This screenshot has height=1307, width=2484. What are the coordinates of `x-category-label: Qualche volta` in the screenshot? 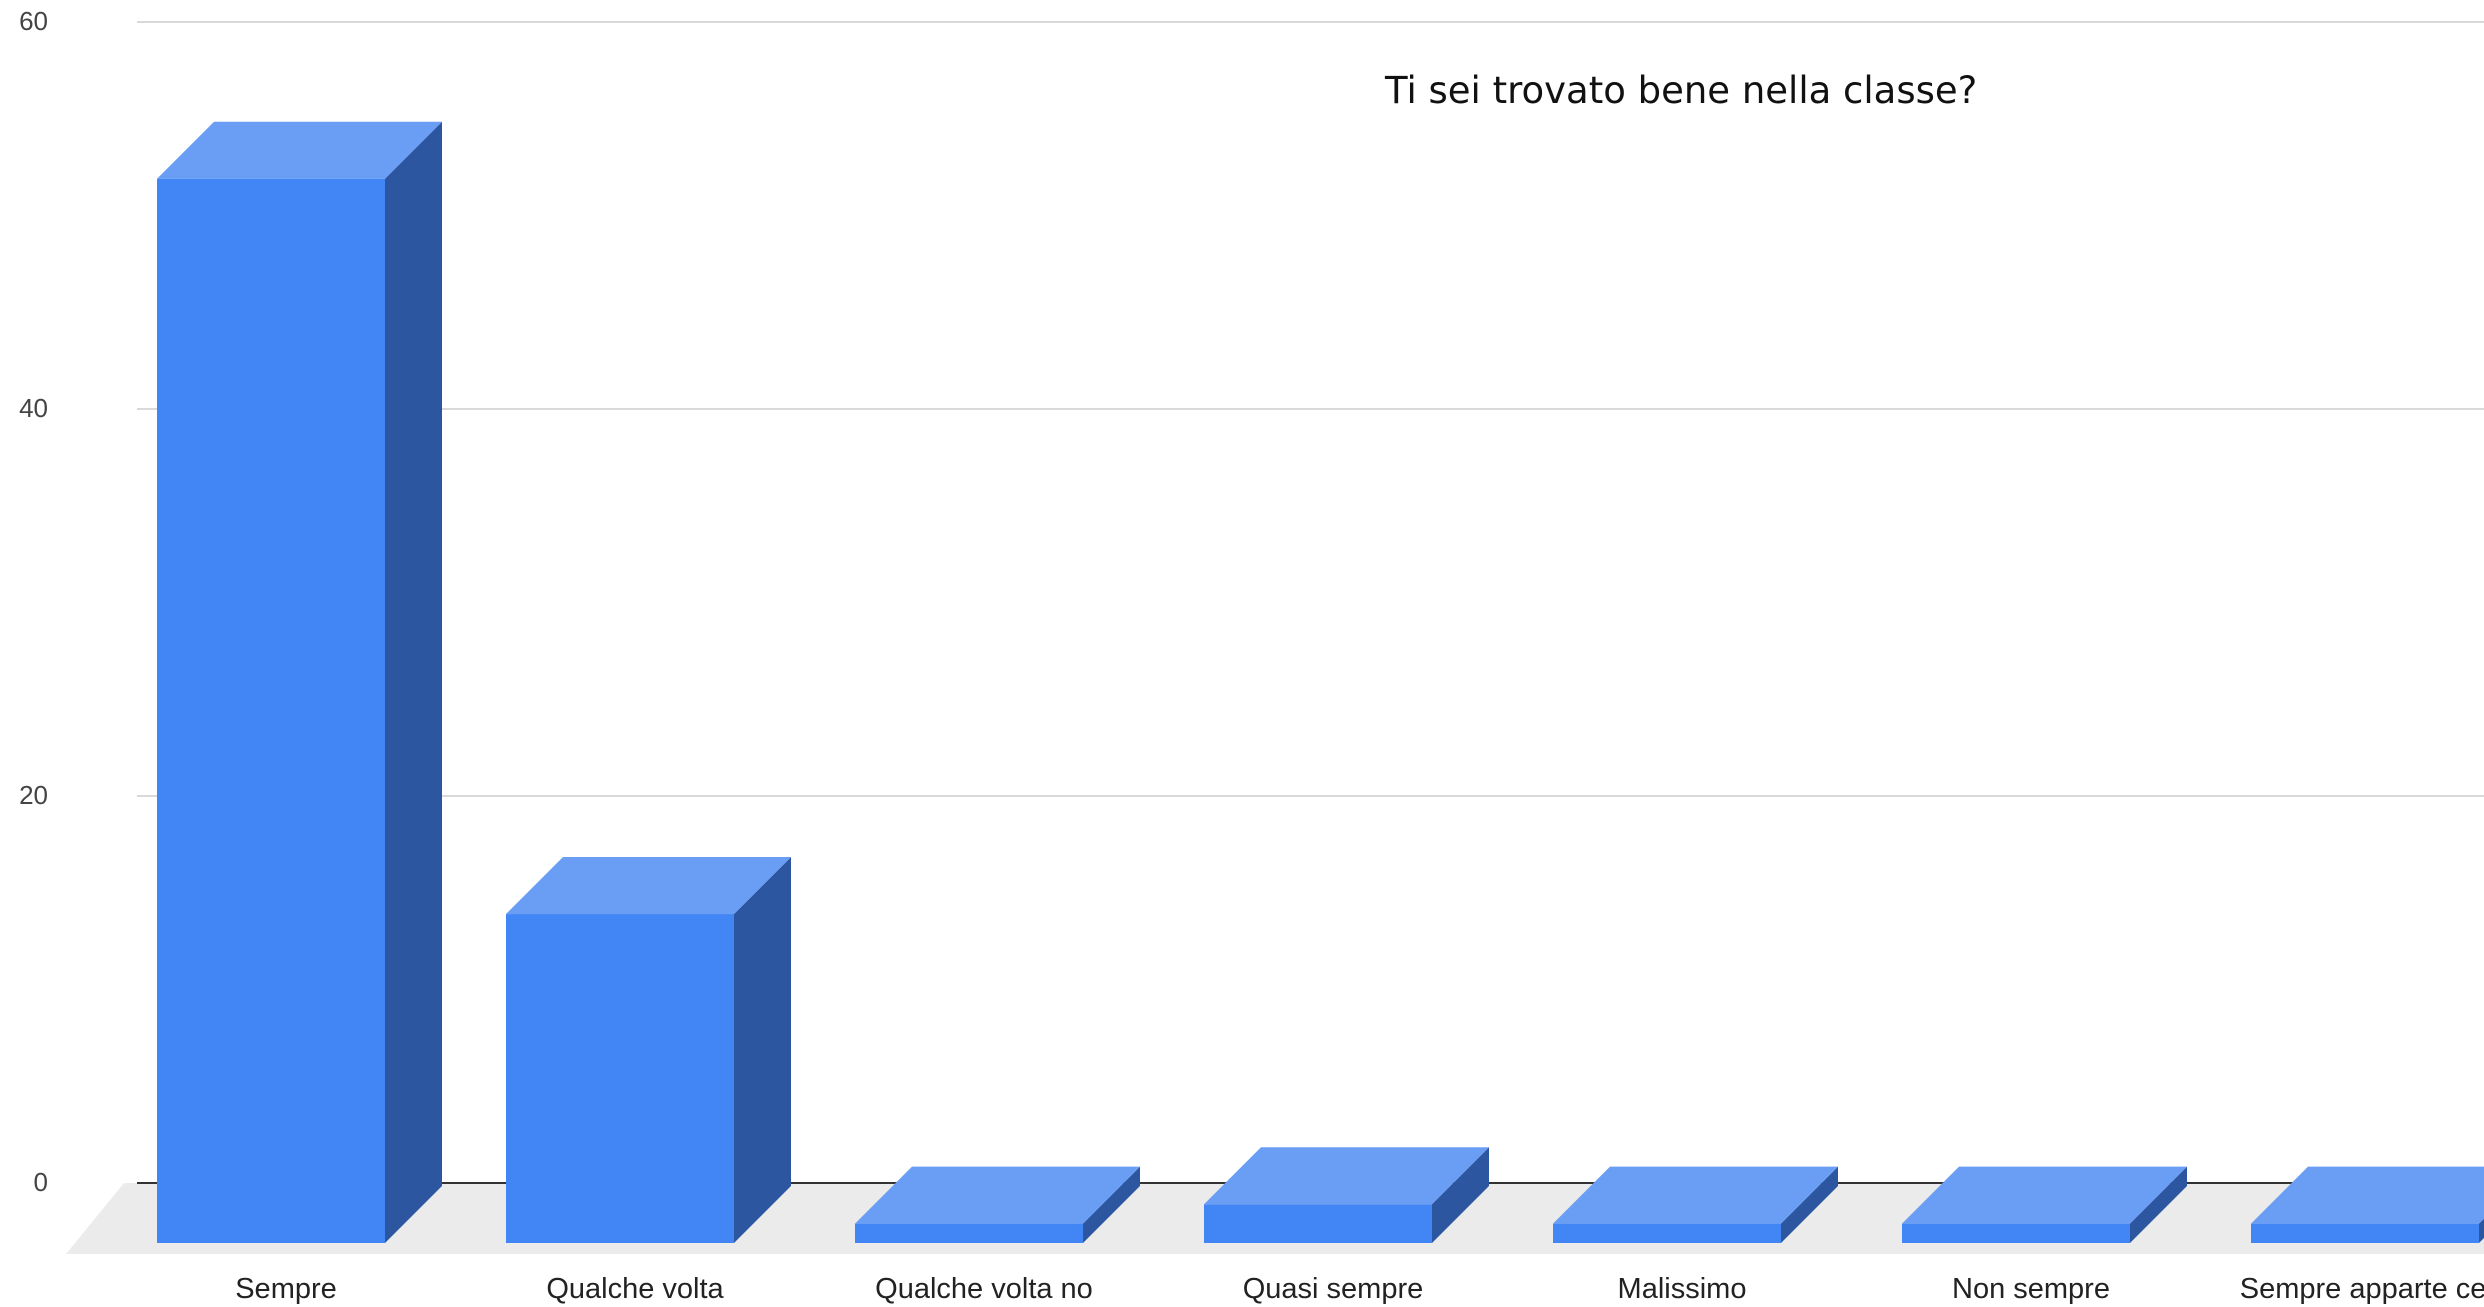 It's located at (635, 1289).